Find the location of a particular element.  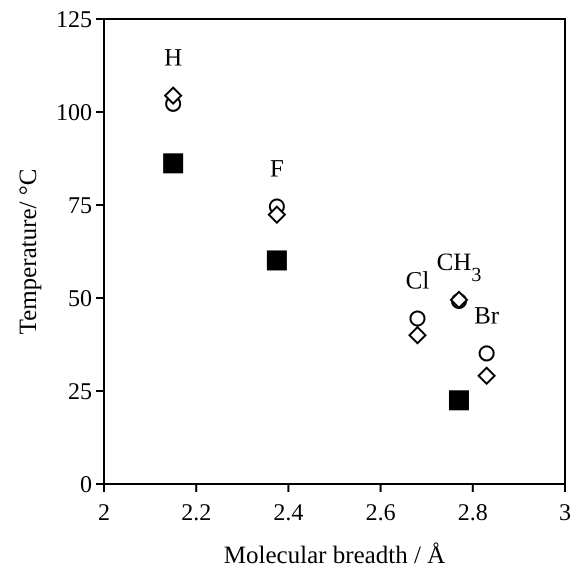

annotation: Cl is located at coordinates (418, 280).